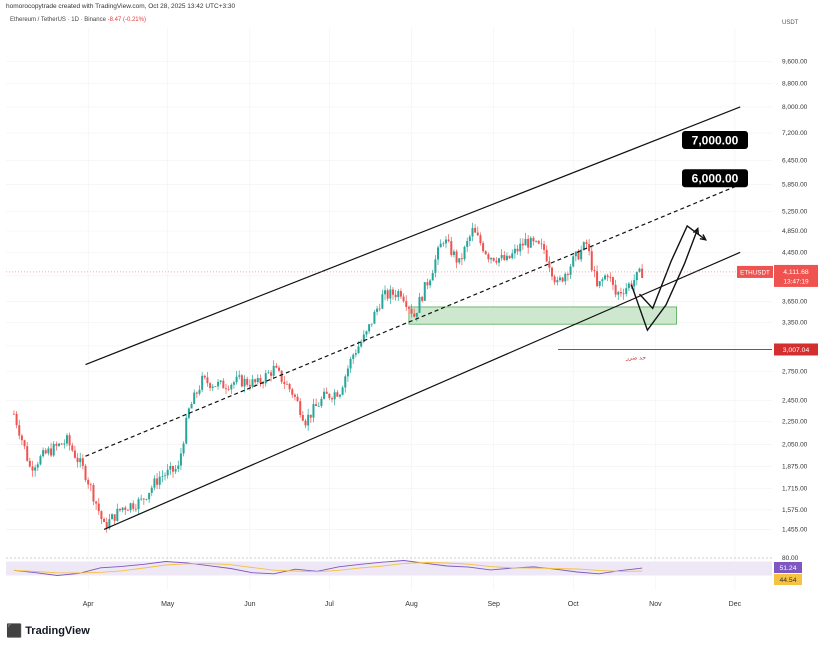 The height and width of the screenshot is (645, 828). What do you see at coordinates (329, 604) in the screenshot?
I see `time-tick-label: Jul` at bounding box center [329, 604].